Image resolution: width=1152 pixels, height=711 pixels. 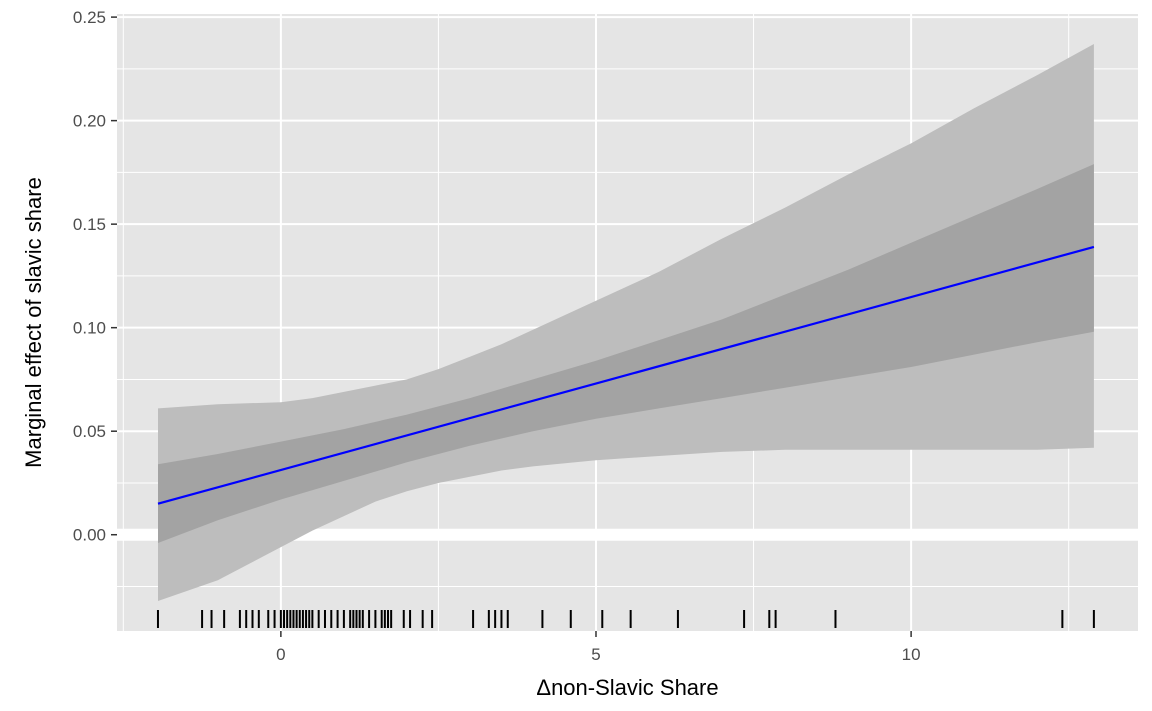 I want to click on rug-marks, so click(x=625, y=619).